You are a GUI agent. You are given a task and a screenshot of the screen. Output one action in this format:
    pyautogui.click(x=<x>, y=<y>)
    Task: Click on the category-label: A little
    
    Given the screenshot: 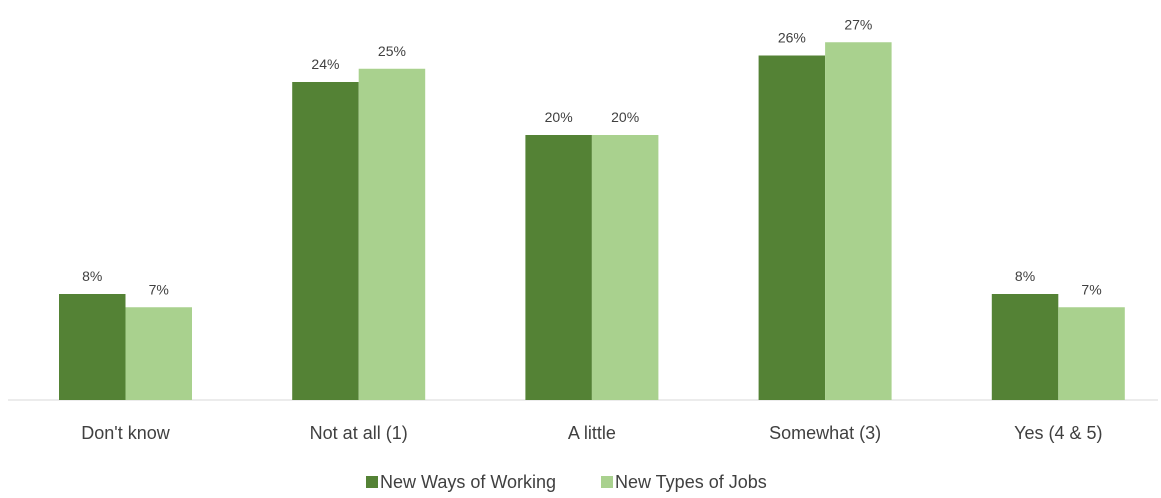 What is the action you would take?
    pyautogui.click(x=592, y=433)
    